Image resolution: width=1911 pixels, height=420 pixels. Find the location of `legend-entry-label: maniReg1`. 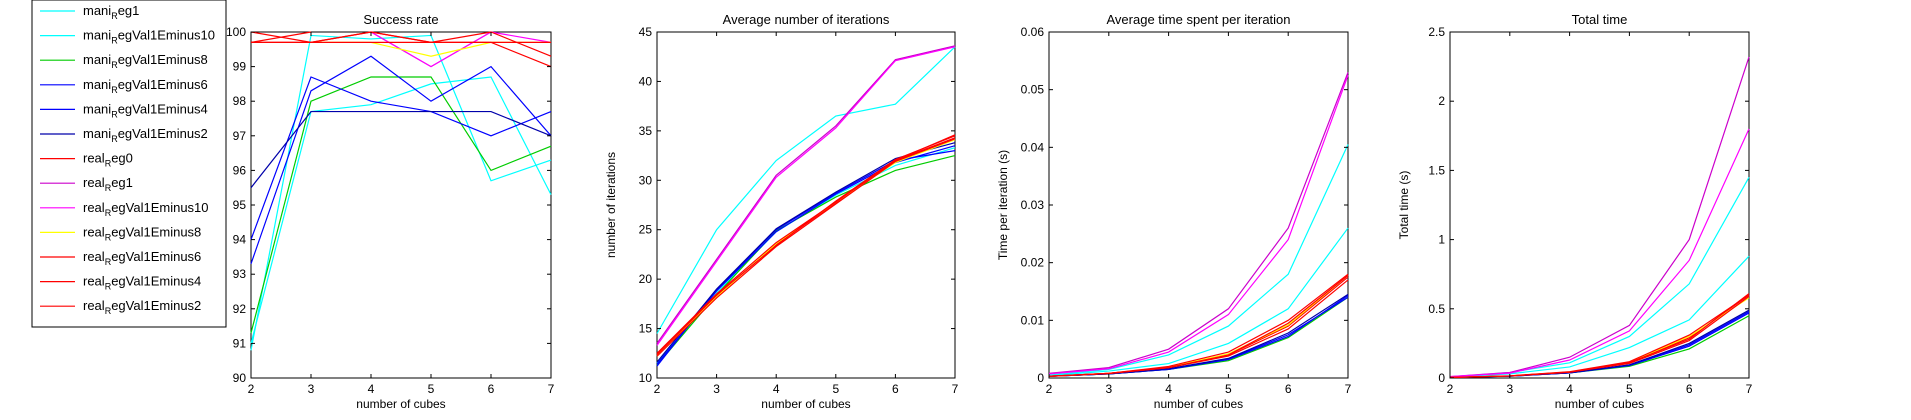

legend-entry-label: maniReg1 is located at coordinates (111, 12).